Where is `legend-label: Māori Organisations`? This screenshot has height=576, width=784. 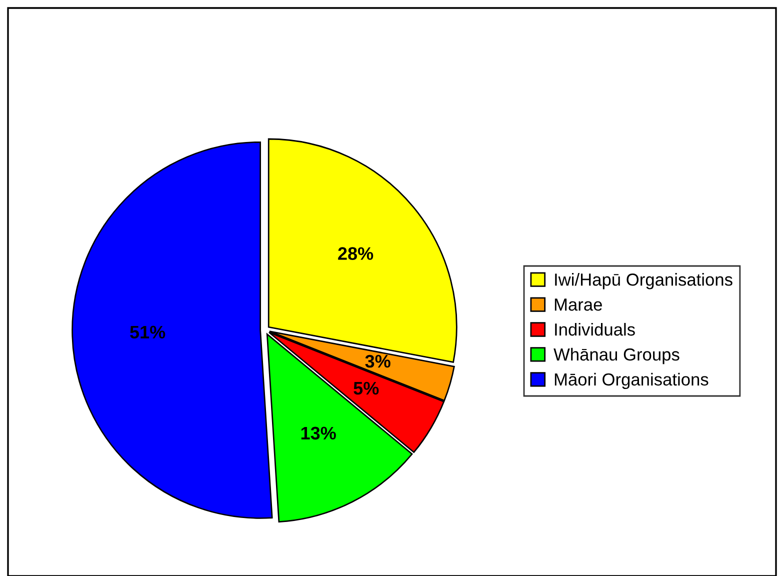 legend-label: Māori Organisations is located at coordinates (631, 381).